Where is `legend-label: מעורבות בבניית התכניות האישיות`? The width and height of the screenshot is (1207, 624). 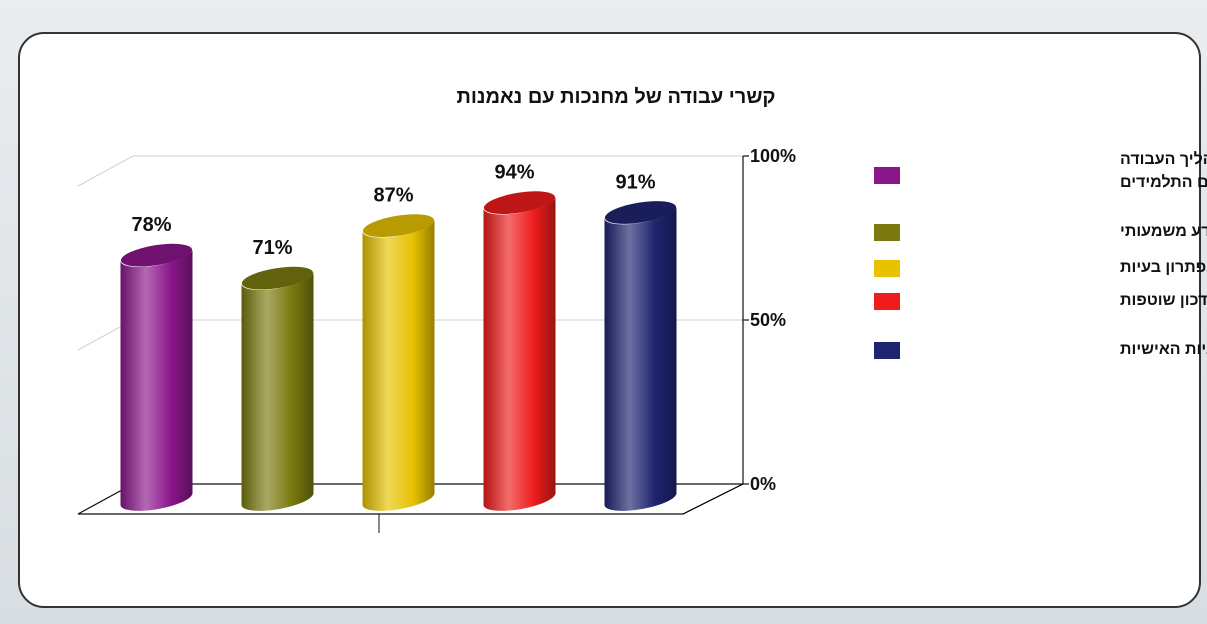 legend-label: מעורבות בבניית התכניות האישיות is located at coordinates (1163, 349).